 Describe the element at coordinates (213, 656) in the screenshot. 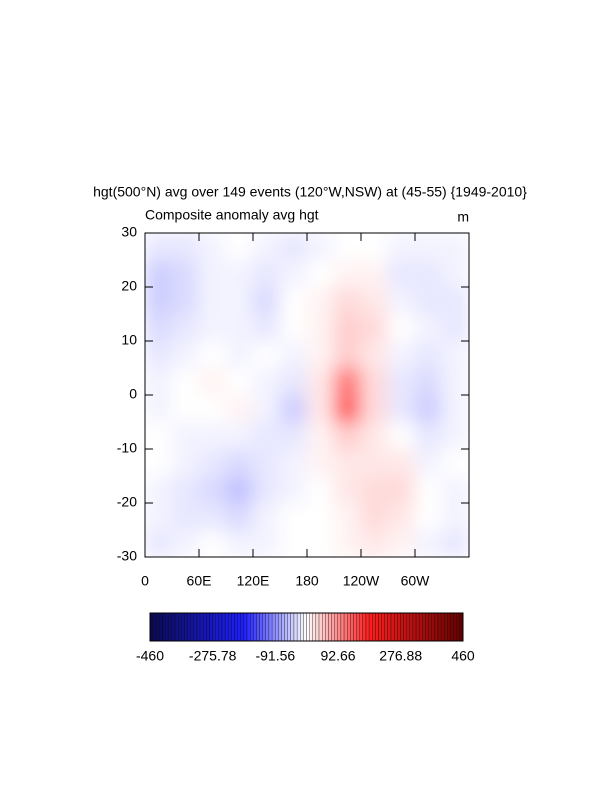

I see `colorbar-label: -275.78` at that location.